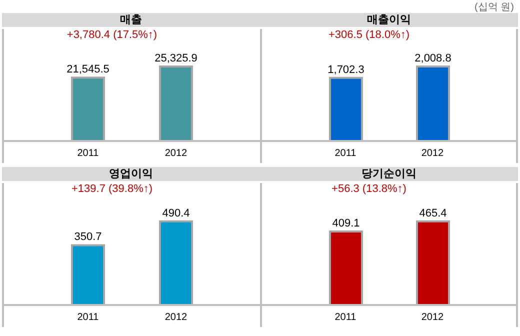  What do you see at coordinates (131, 20) in the screenshot?
I see `chart-title: 매출` at bounding box center [131, 20].